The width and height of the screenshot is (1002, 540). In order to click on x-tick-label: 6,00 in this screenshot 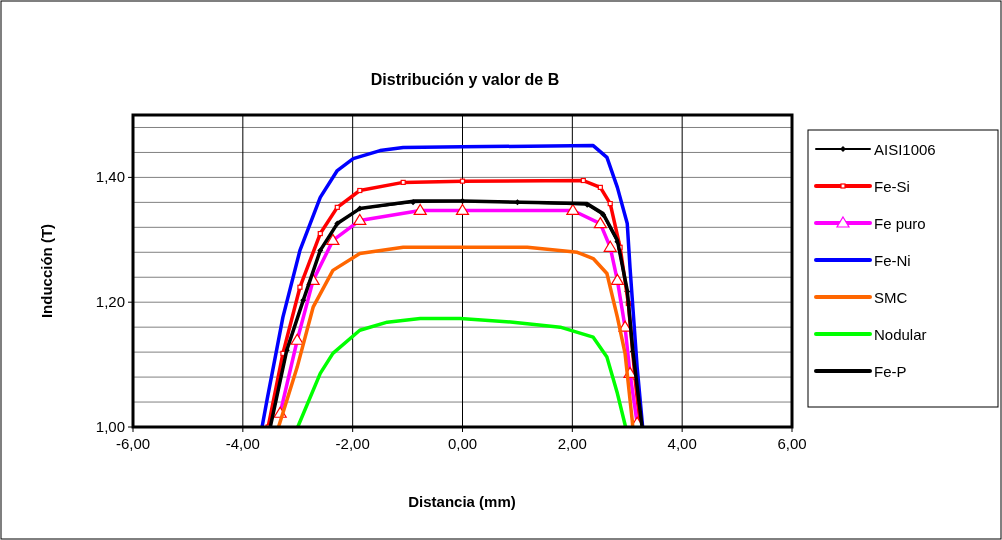, I will do `click(792, 443)`.